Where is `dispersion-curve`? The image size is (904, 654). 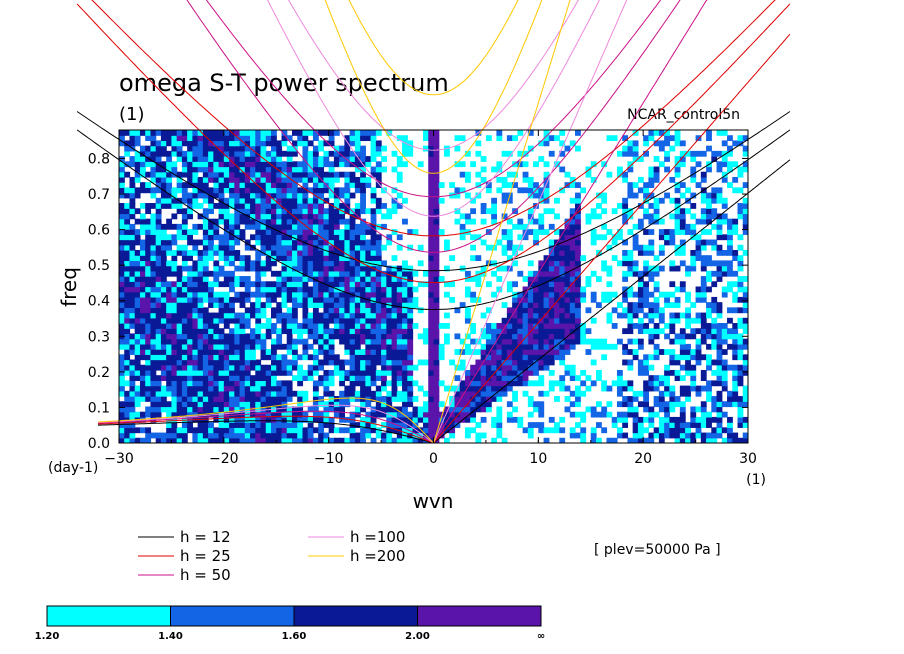 dispersion-curve is located at coordinates (433, 87).